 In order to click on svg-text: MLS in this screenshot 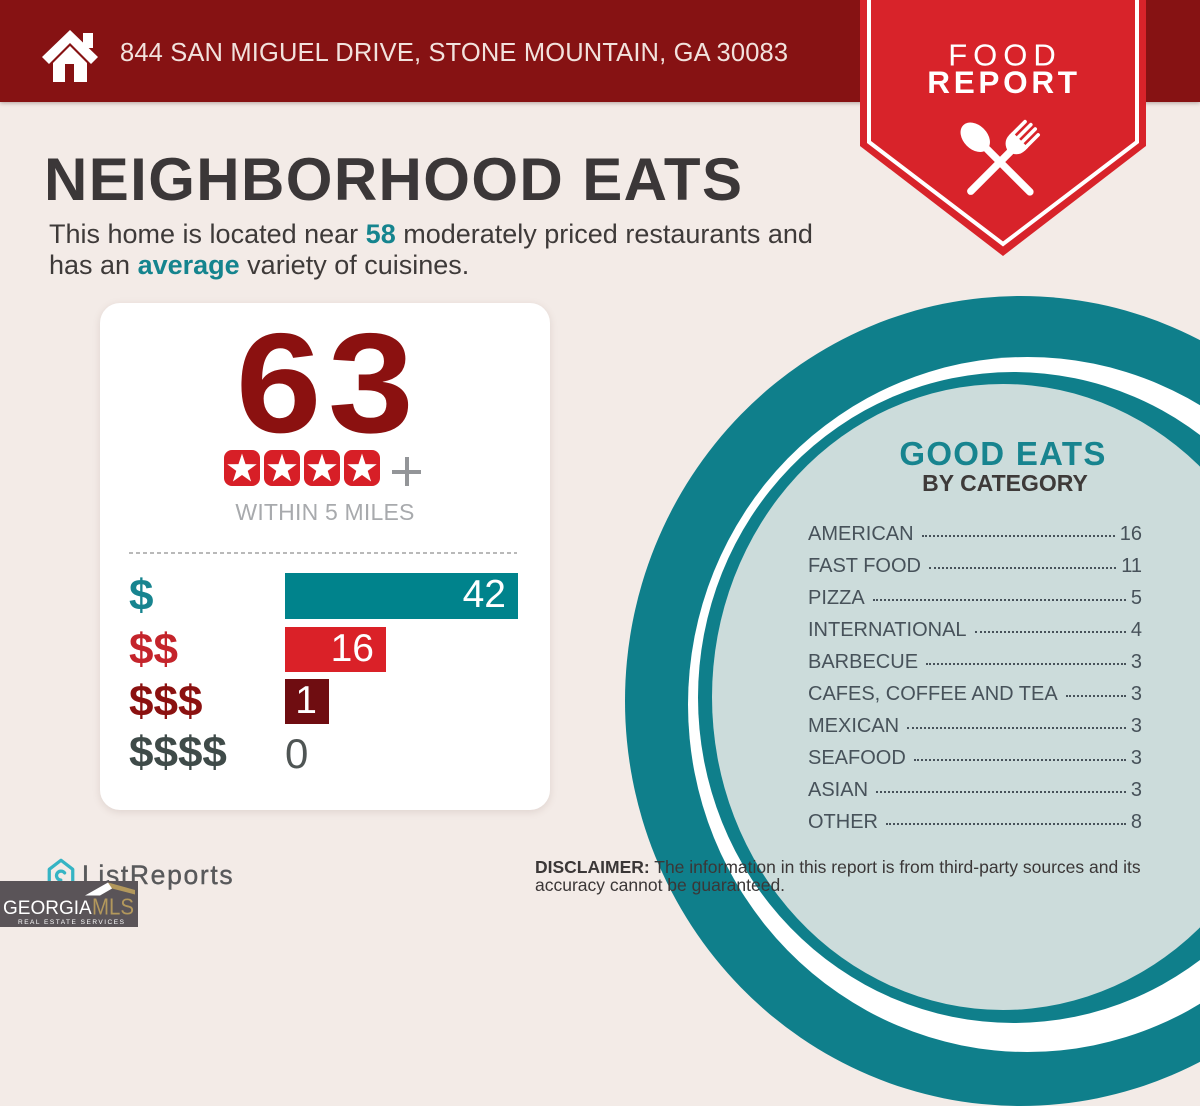, I will do `click(113, 907)`.